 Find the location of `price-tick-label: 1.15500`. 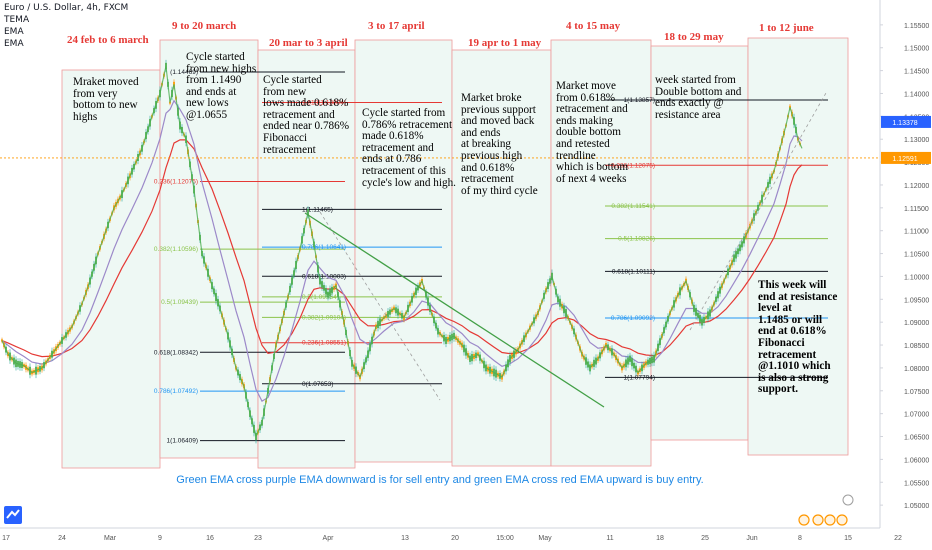

price-tick-label: 1.15500 is located at coordinates (916, 26).